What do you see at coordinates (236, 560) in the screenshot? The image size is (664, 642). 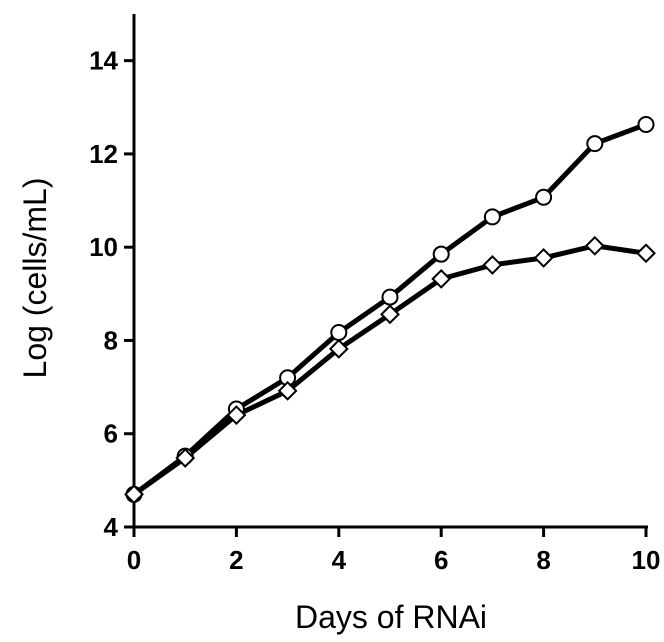 I see `x-tick-label: 2` at bounding box center [236, 560].